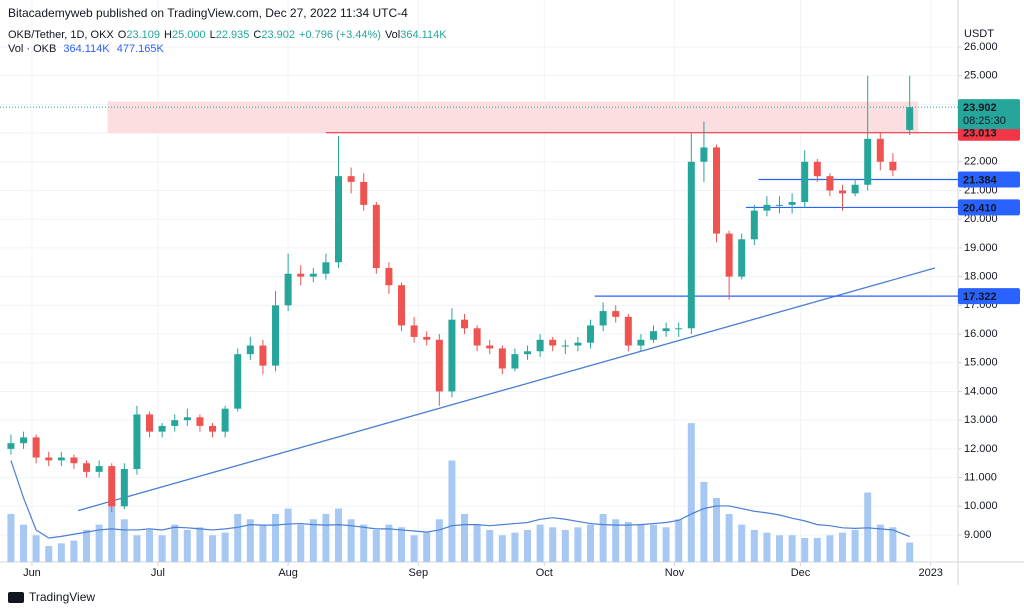  Describe the element at coordinates (232, 35) in the screenshot. I see `ohlc-value: 22.935` at that location.